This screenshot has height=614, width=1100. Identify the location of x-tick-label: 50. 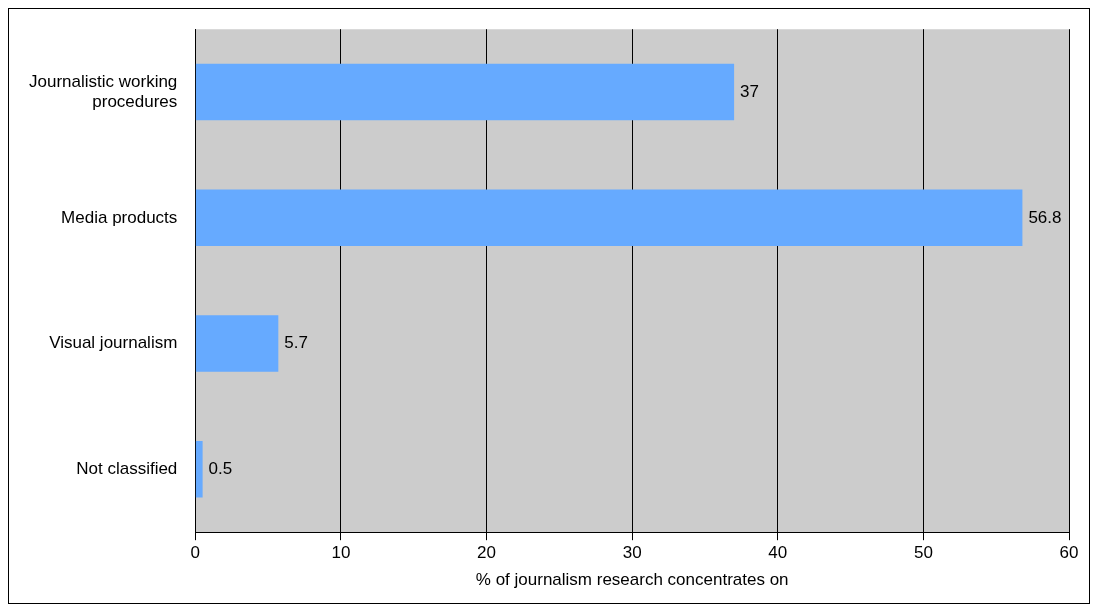
(923, 553).